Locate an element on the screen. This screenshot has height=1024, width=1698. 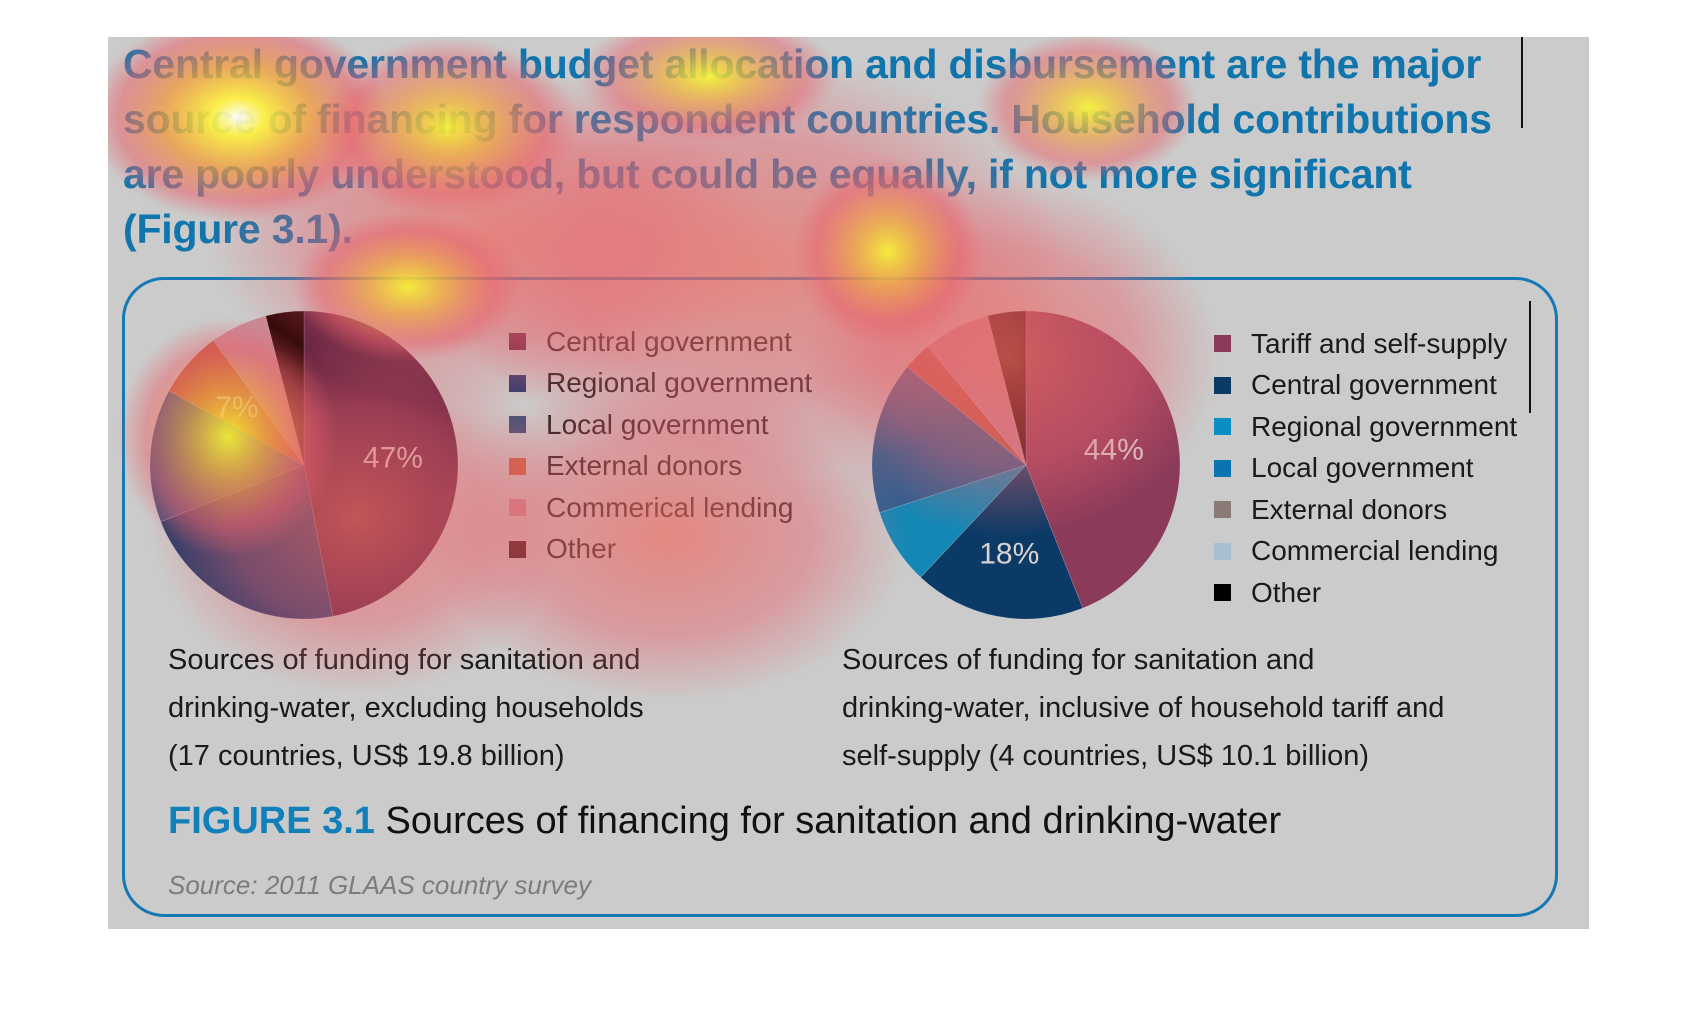
pie-data-label: 47% is located at coordinates (393, 458).